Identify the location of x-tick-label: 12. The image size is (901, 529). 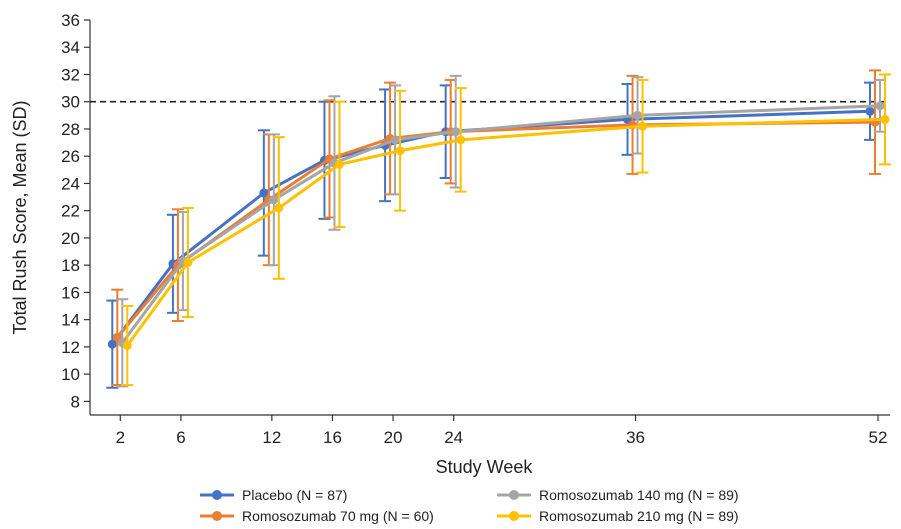
(271, 437).